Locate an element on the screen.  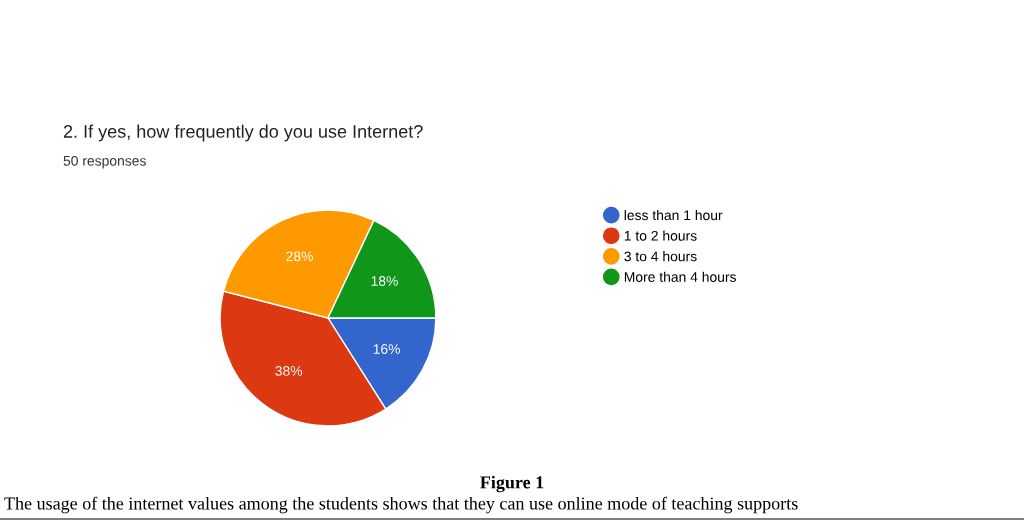
text: 50 responses is located at coordinates (104, 162).